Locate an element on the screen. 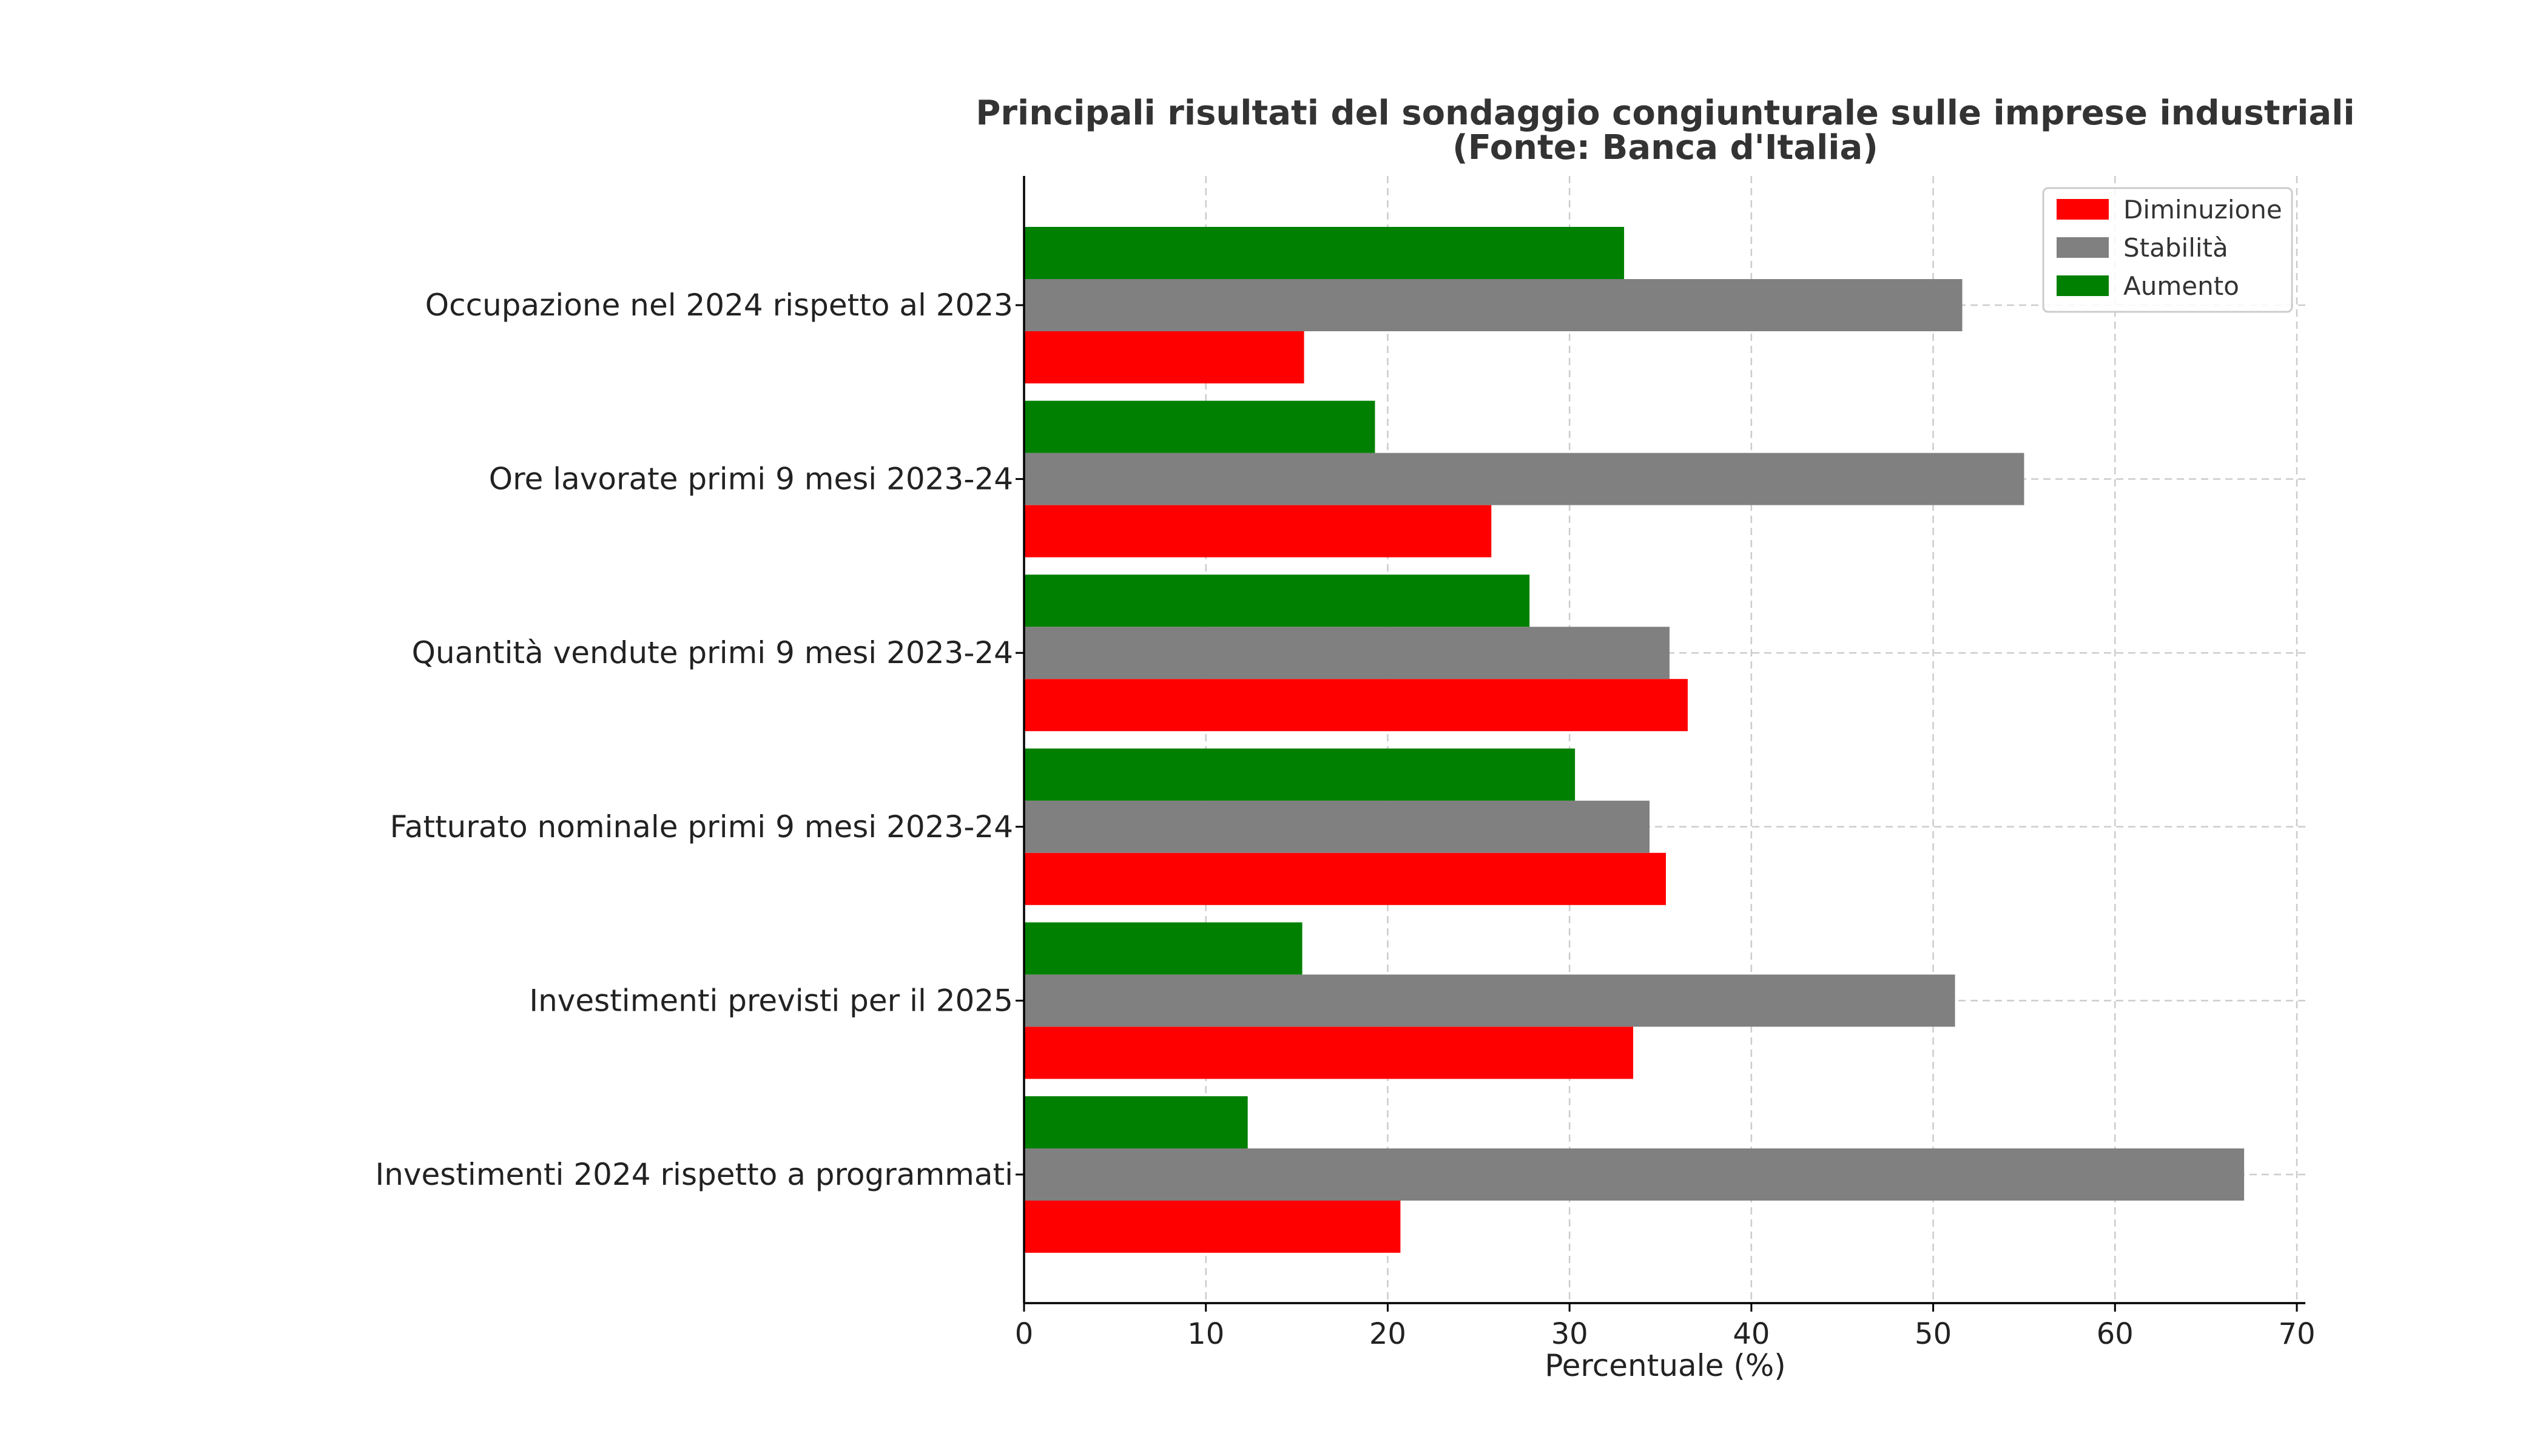  x-tick-label: 30 is located at coordinates (1569, 1334).